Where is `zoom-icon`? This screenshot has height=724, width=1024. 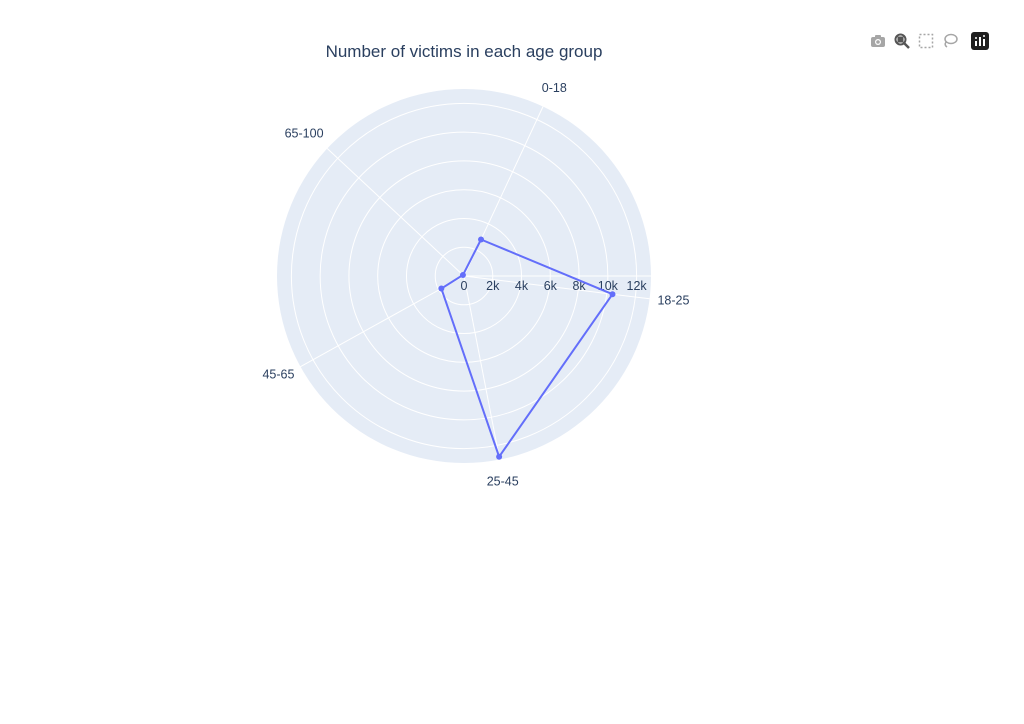 zoom-icon is located at coordinates (902, 41).